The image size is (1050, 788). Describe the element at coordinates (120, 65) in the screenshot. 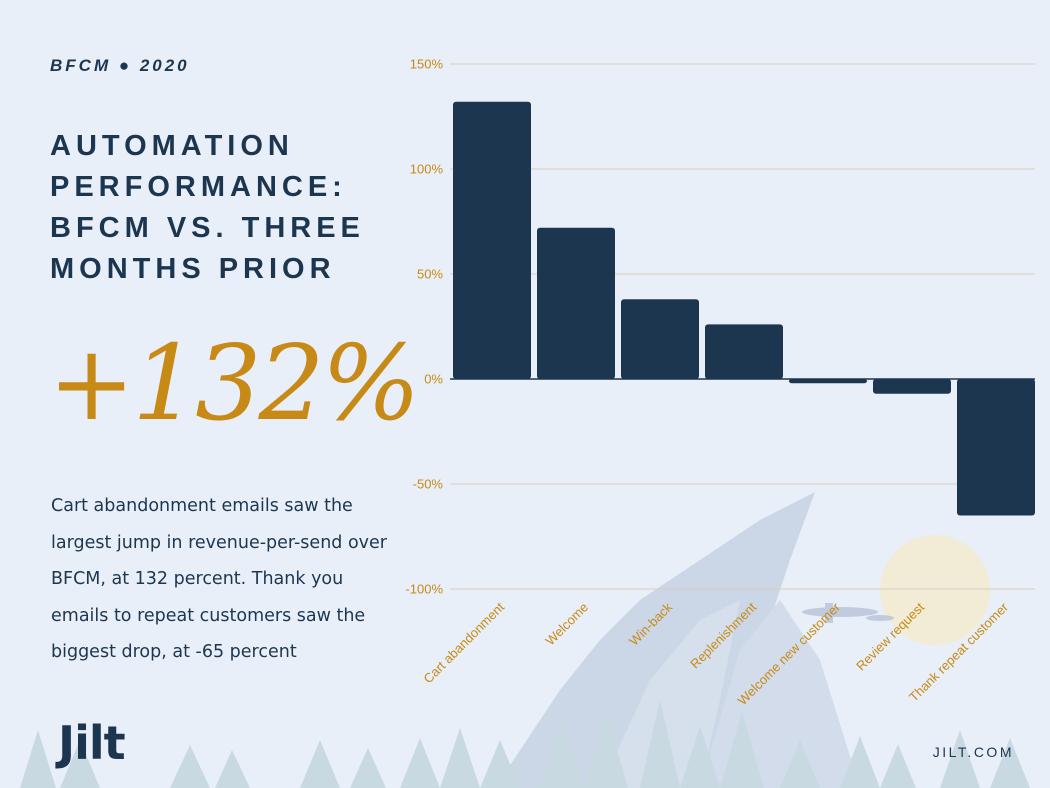

I see `eyebrow-label: BFCM ● 2020` at that location.